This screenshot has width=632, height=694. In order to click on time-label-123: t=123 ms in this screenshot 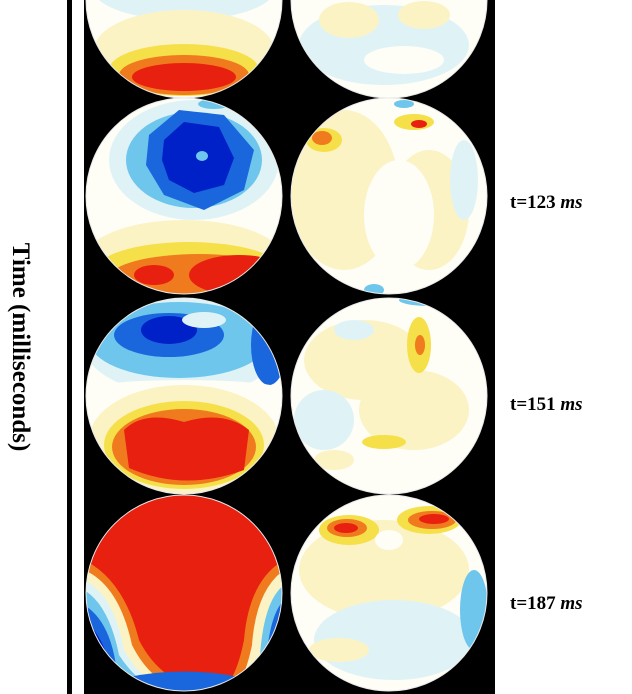, I will do `click(546, 203)`.